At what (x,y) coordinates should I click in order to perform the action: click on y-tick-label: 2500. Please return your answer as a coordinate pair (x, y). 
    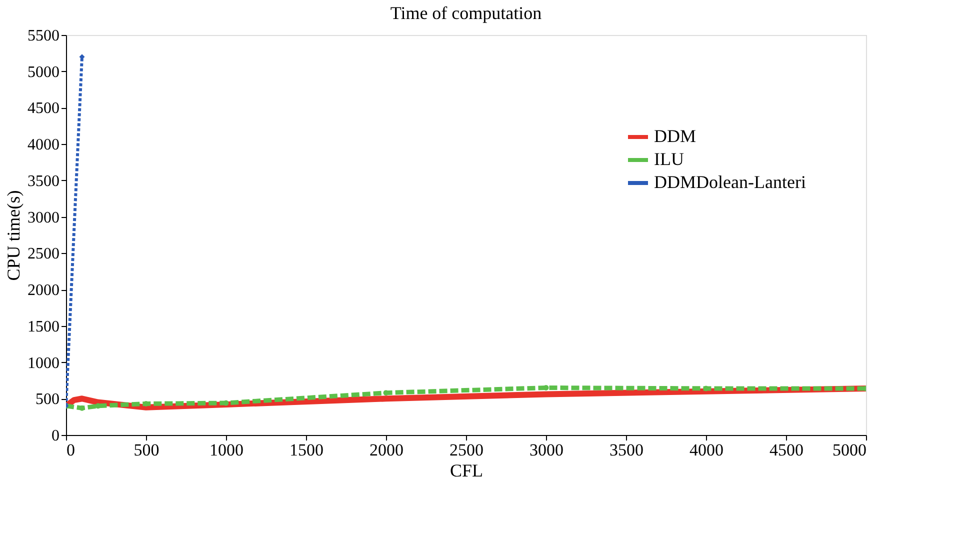
    Looking at the image, I should click on (44, 254).